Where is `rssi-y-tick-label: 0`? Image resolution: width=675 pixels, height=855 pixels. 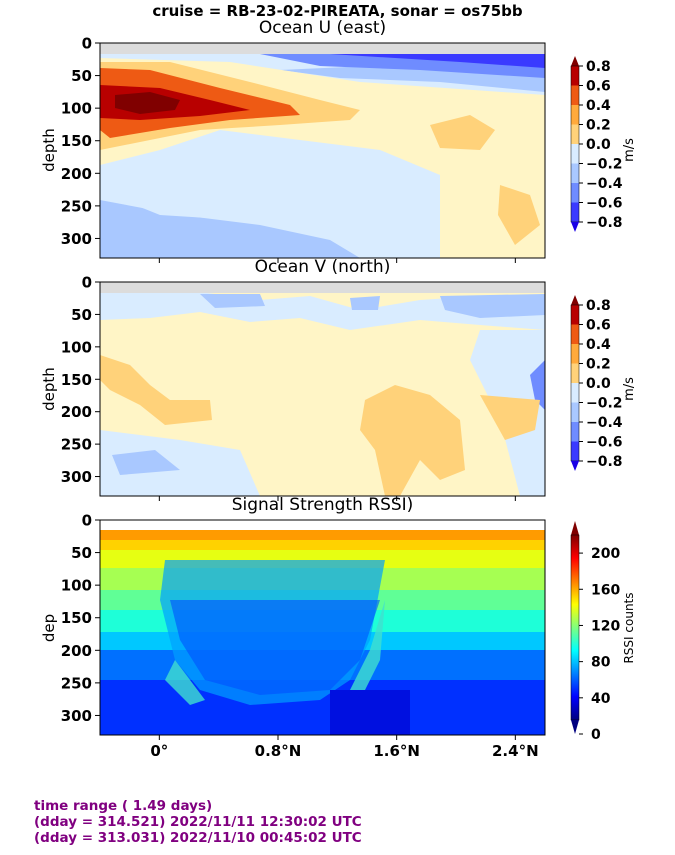
rssi-y-tick-label: 0 is located at coordinates (87, 521).